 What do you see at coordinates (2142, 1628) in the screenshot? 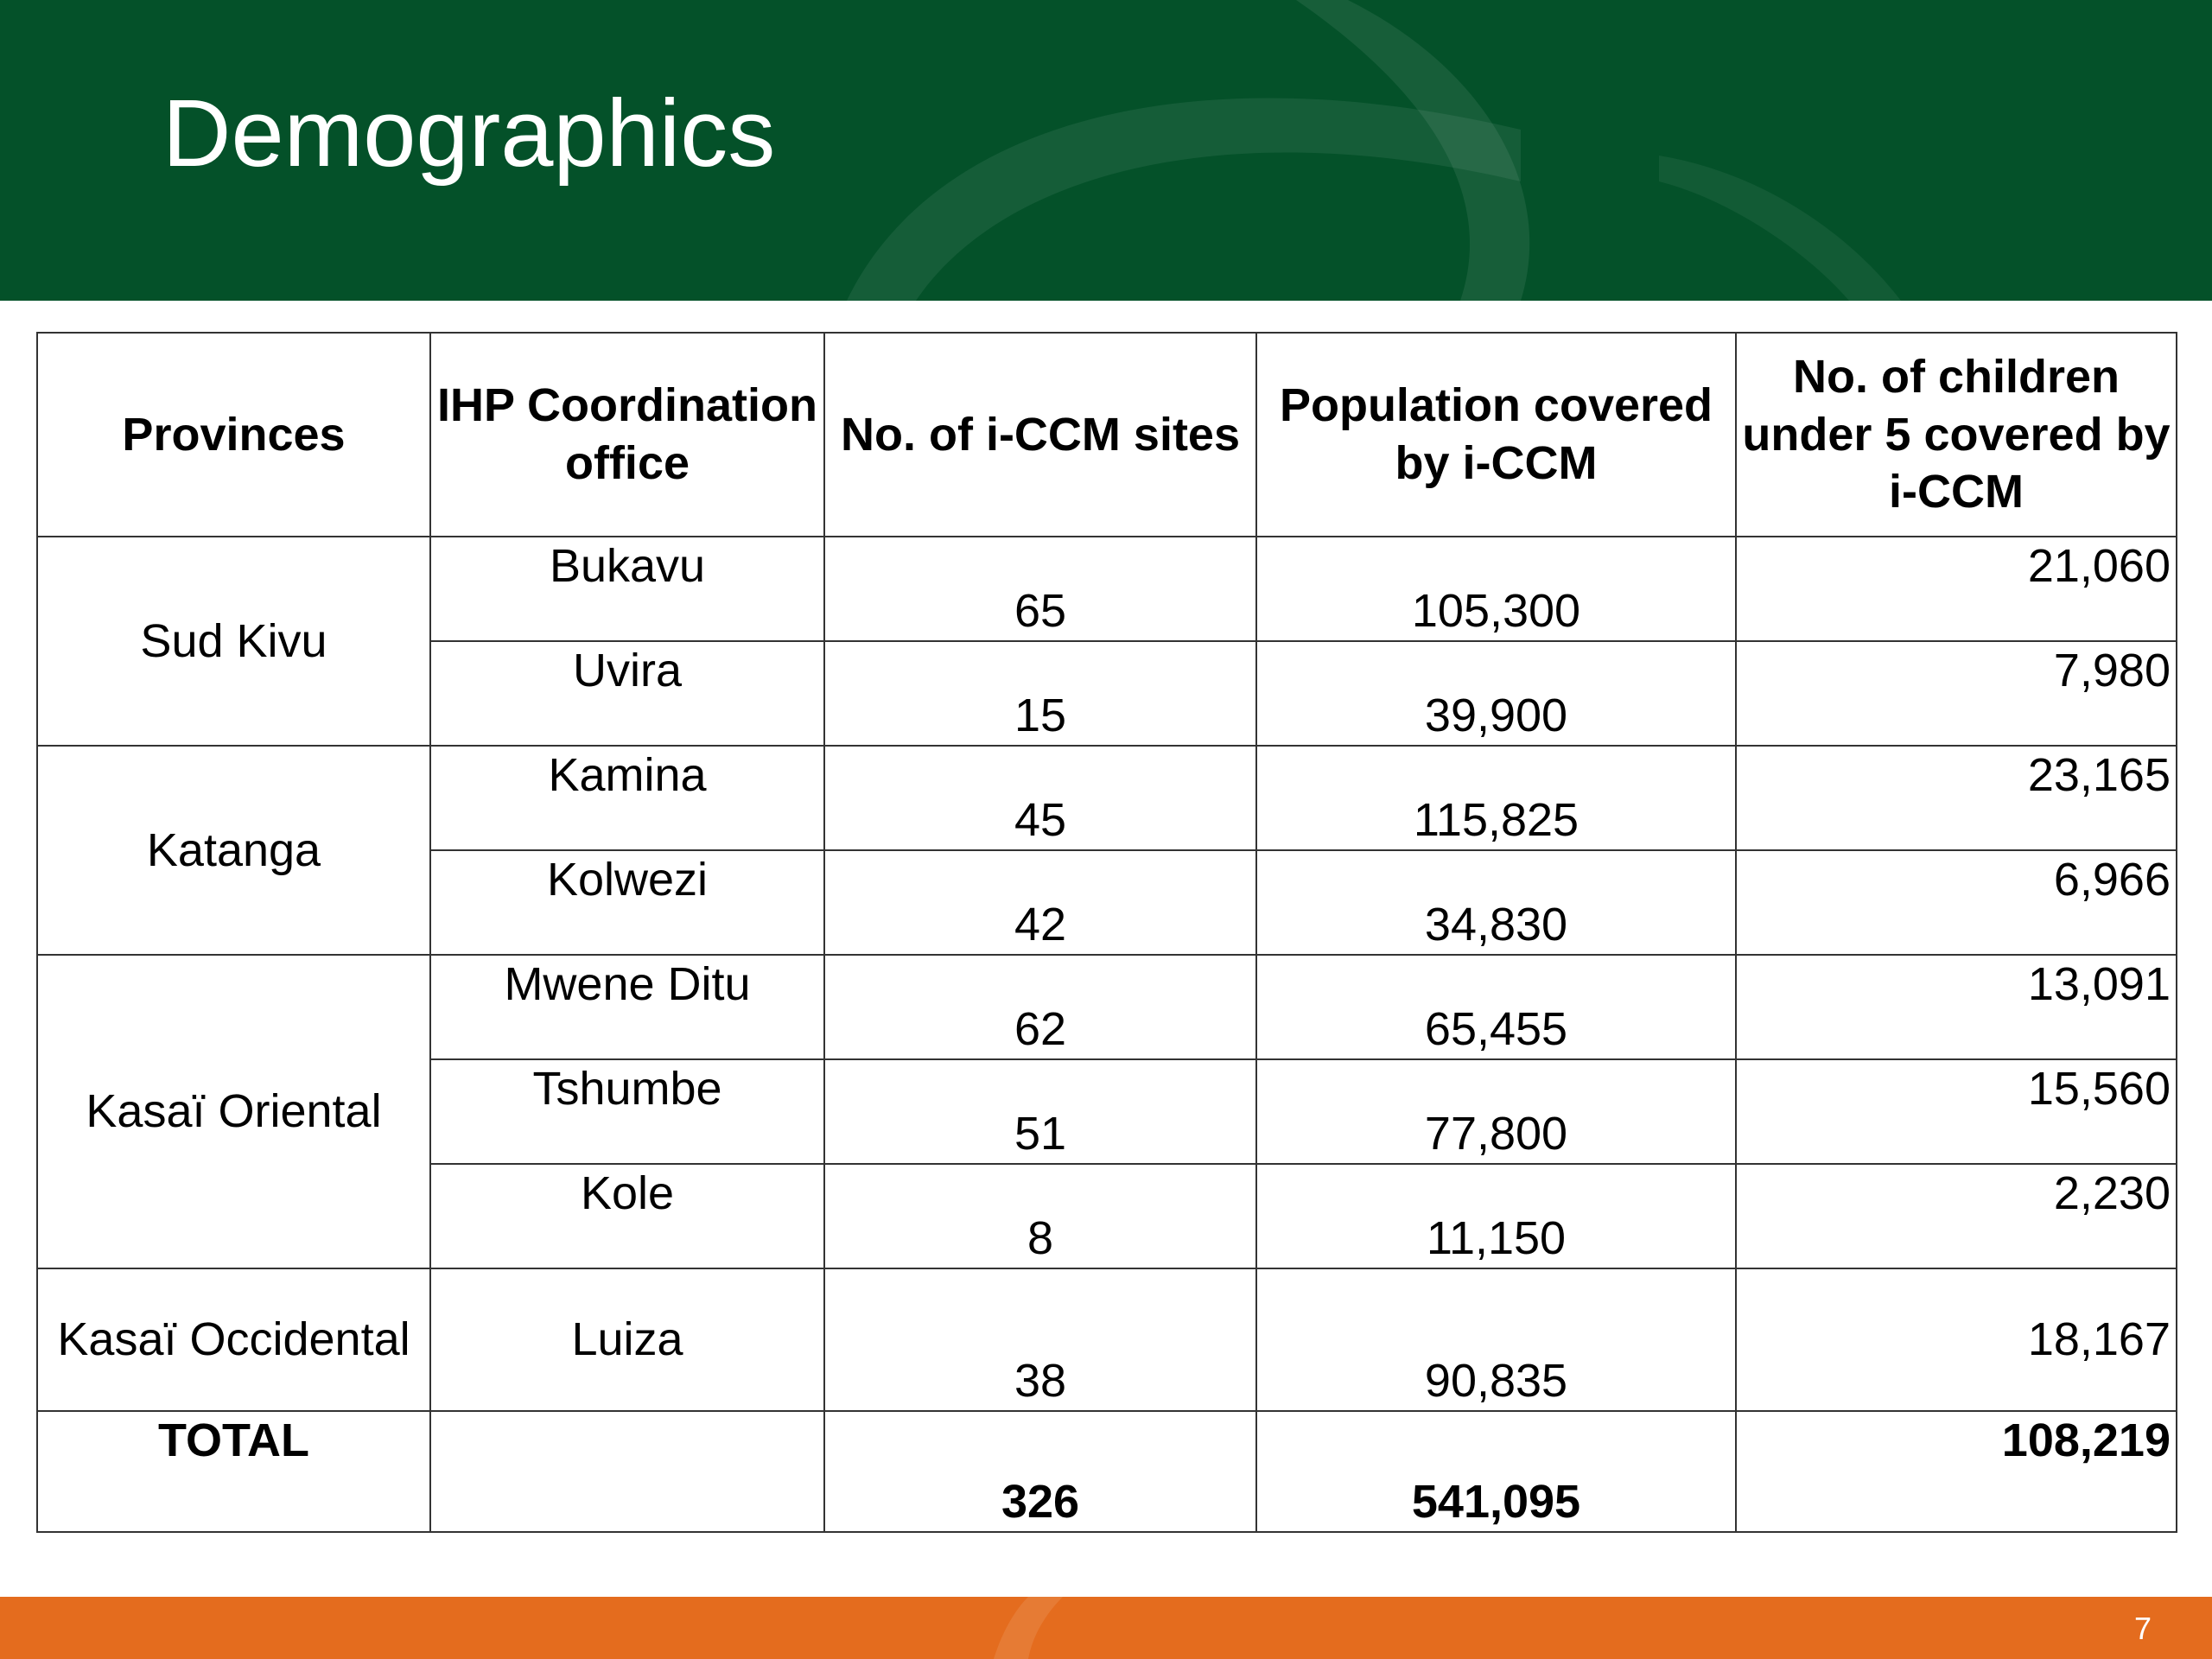
I see `page-number: 7` at bounding box center [2142, 1628].